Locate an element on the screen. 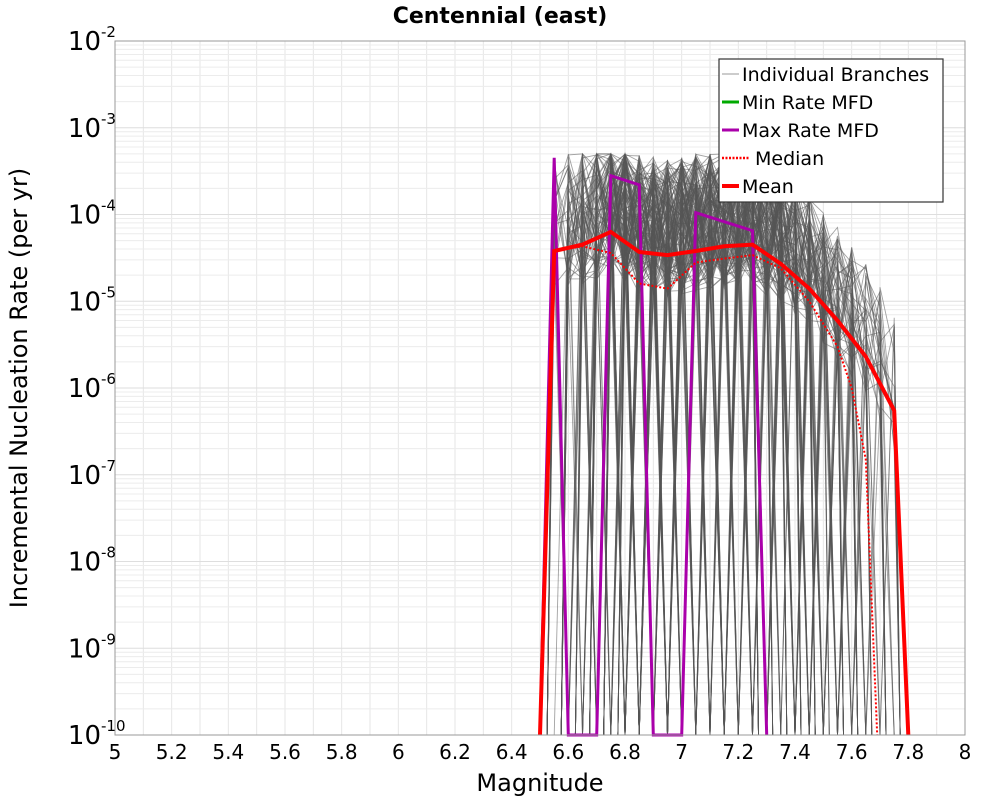 The width and height of the screenshot is (1000, 800). y-tick-label: 10 -3 is located at coordinates (92, 127).